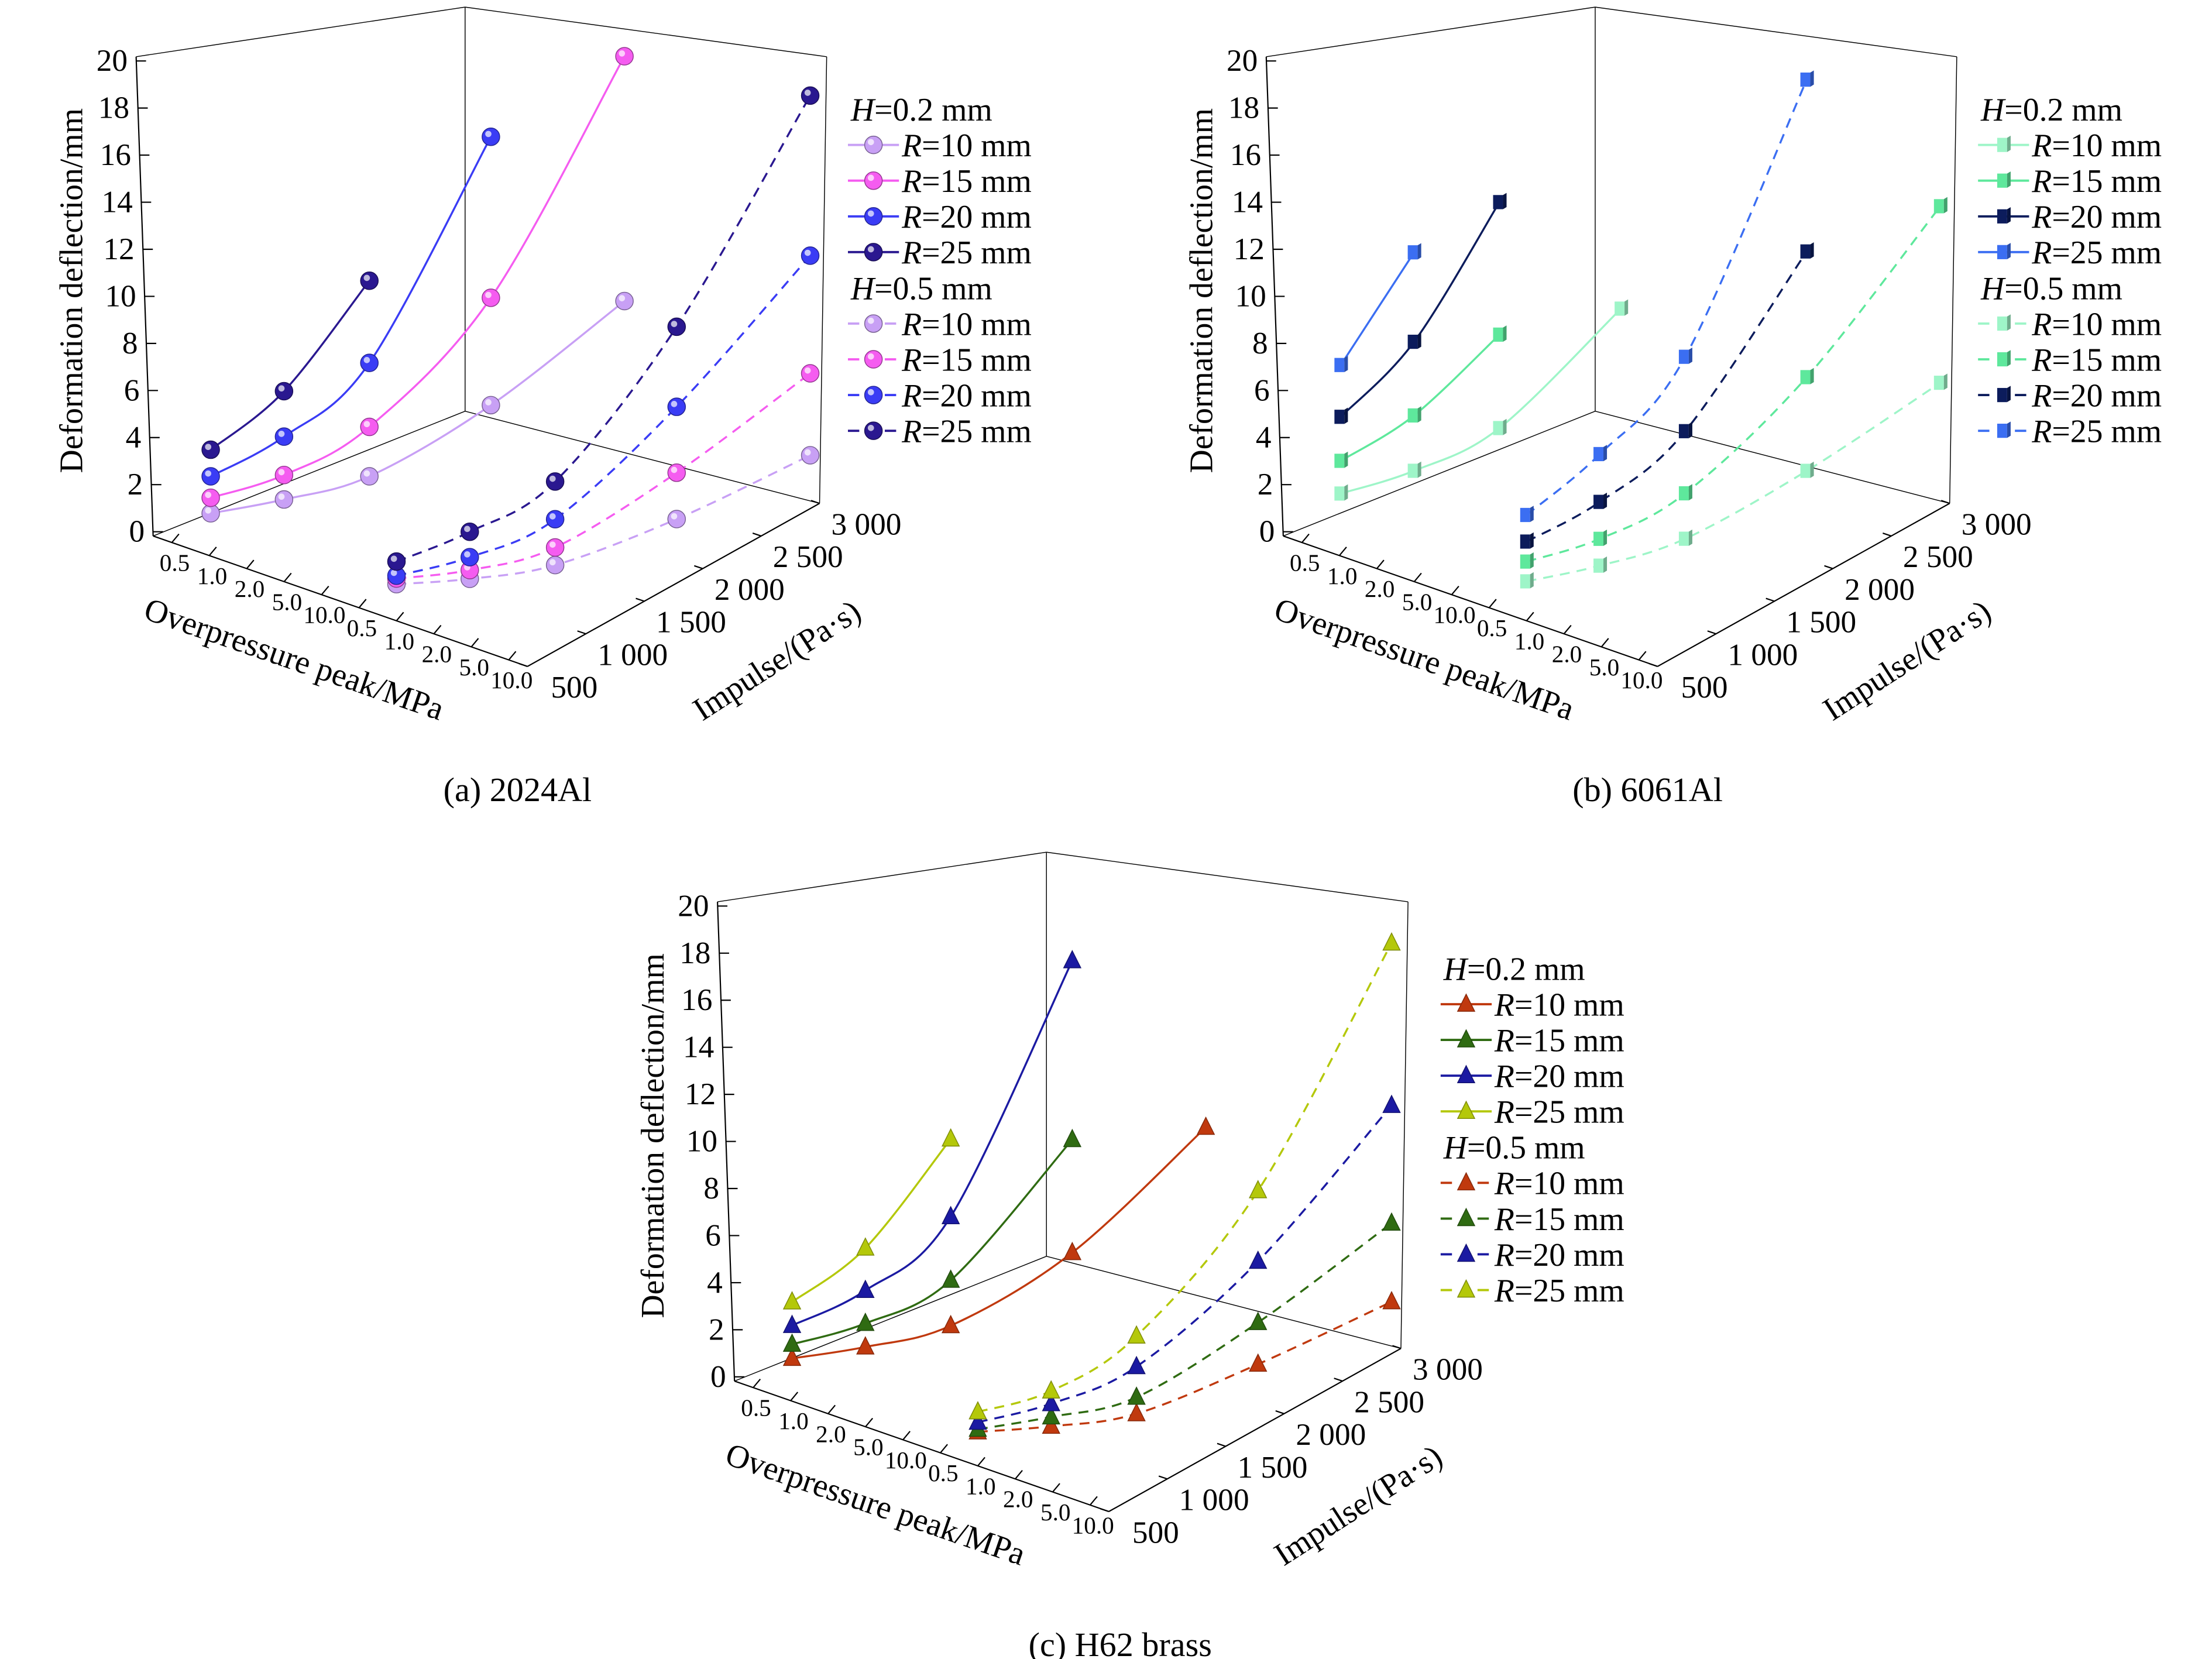  Describe the element at coordinates (1532, 1005) in the screenshot. I see `legend-item: R=10 mm` at that location.